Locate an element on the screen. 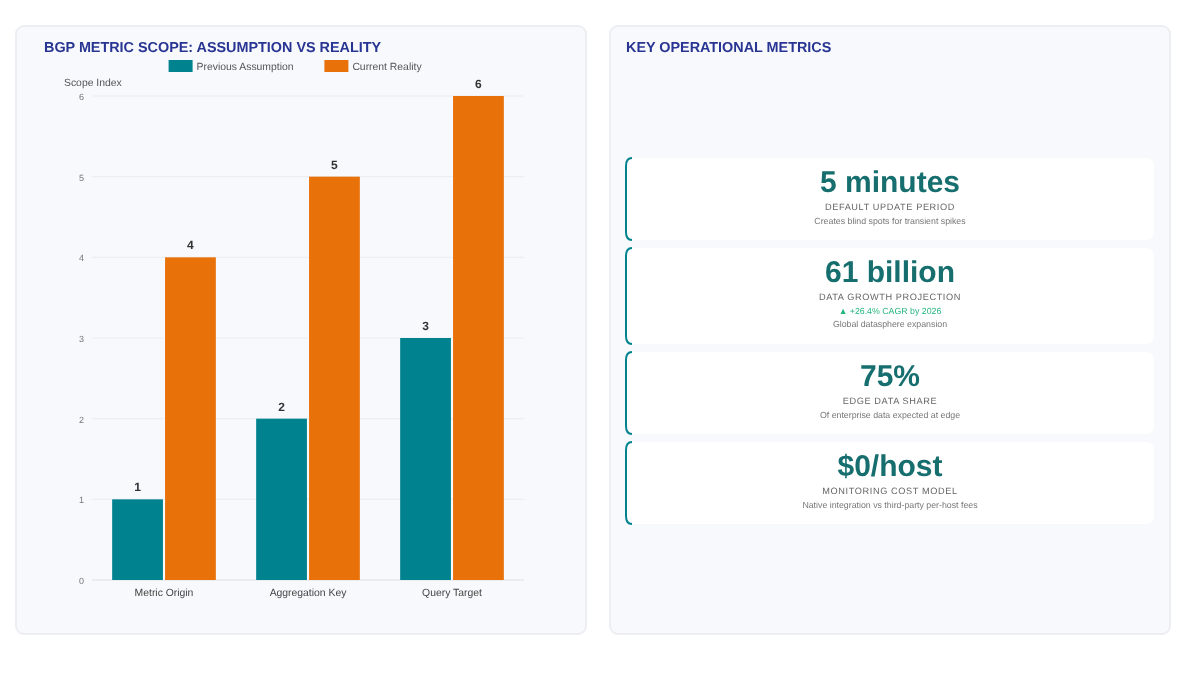 This screenshot has height=676, width=1200. text: $0/host is located at coordinates (890, 467).